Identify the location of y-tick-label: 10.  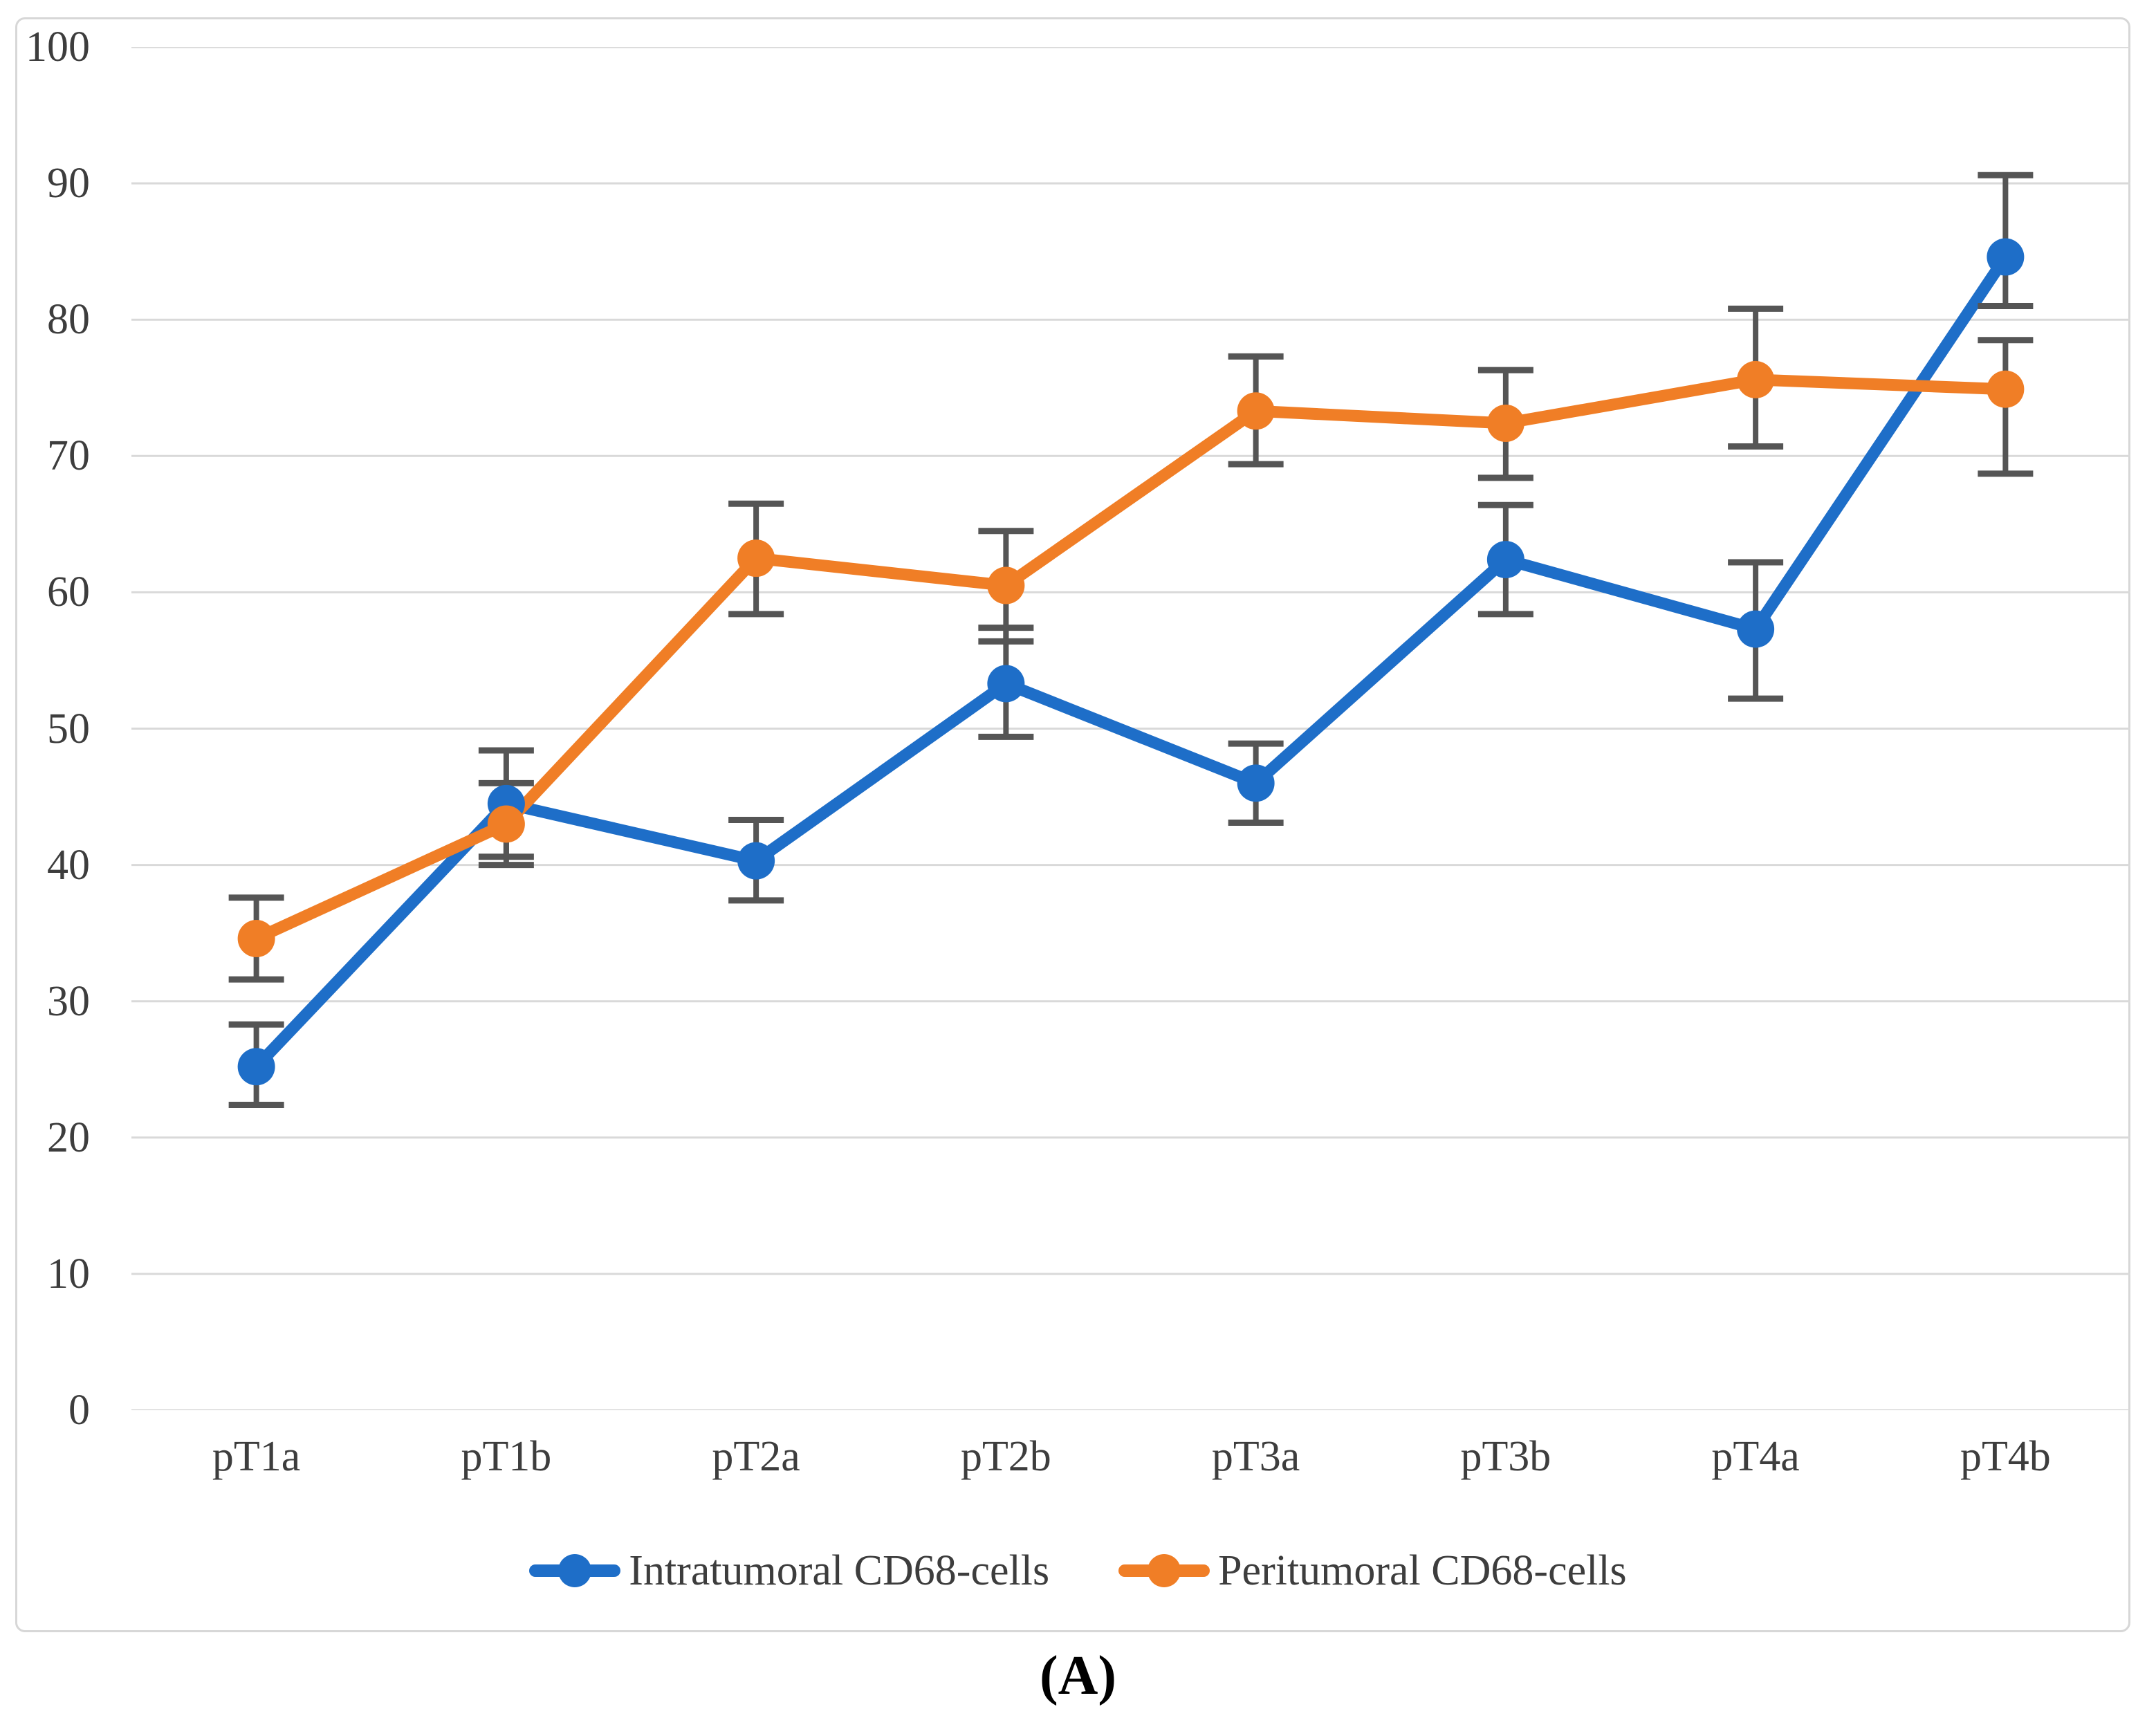
(68, 1273).